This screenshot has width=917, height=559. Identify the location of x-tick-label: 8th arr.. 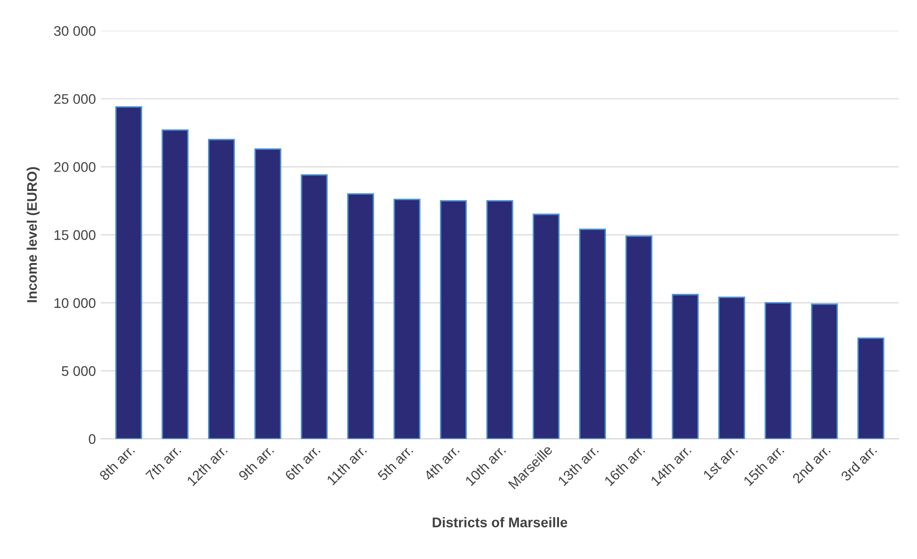
(117, 463).